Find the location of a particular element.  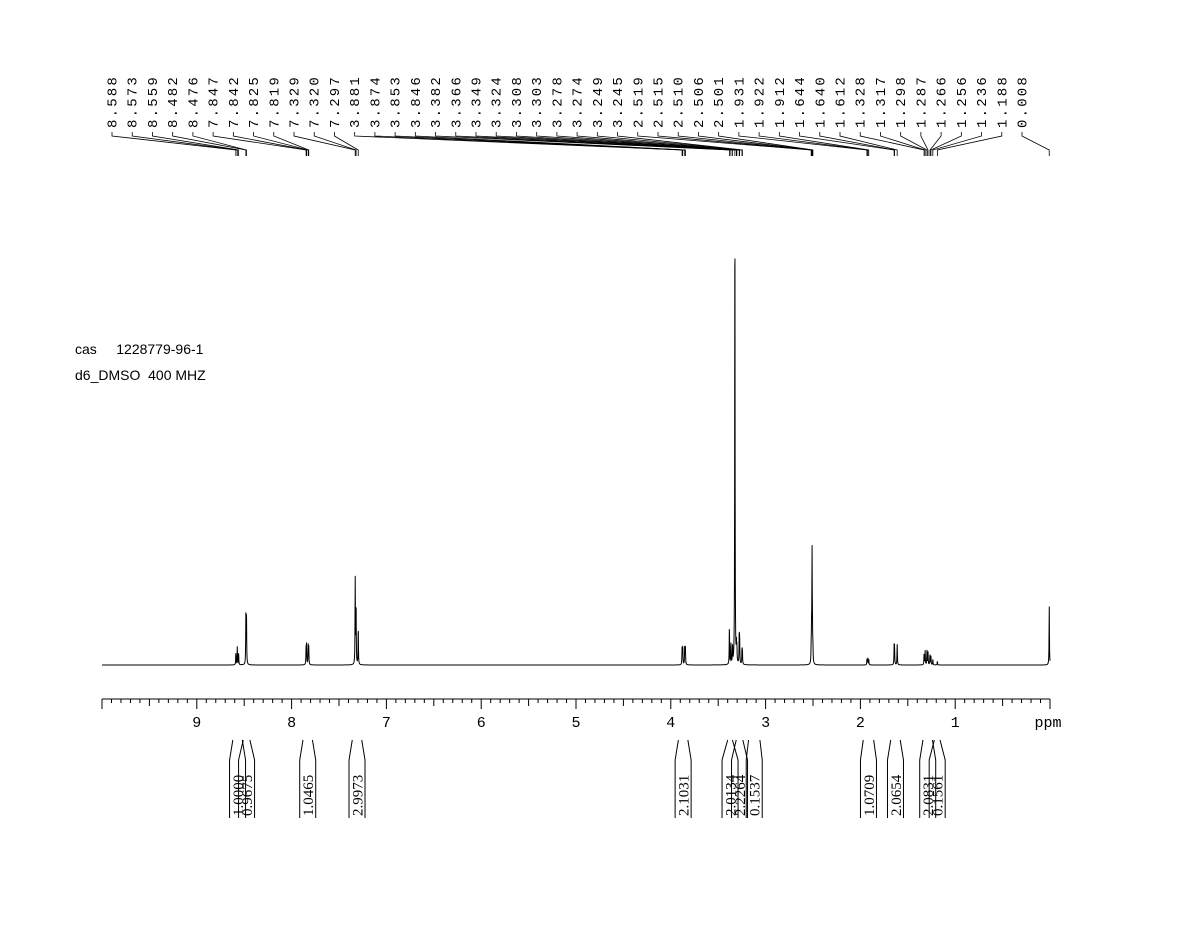

peak-label: 3.308 is located at coordinates (518, 101).